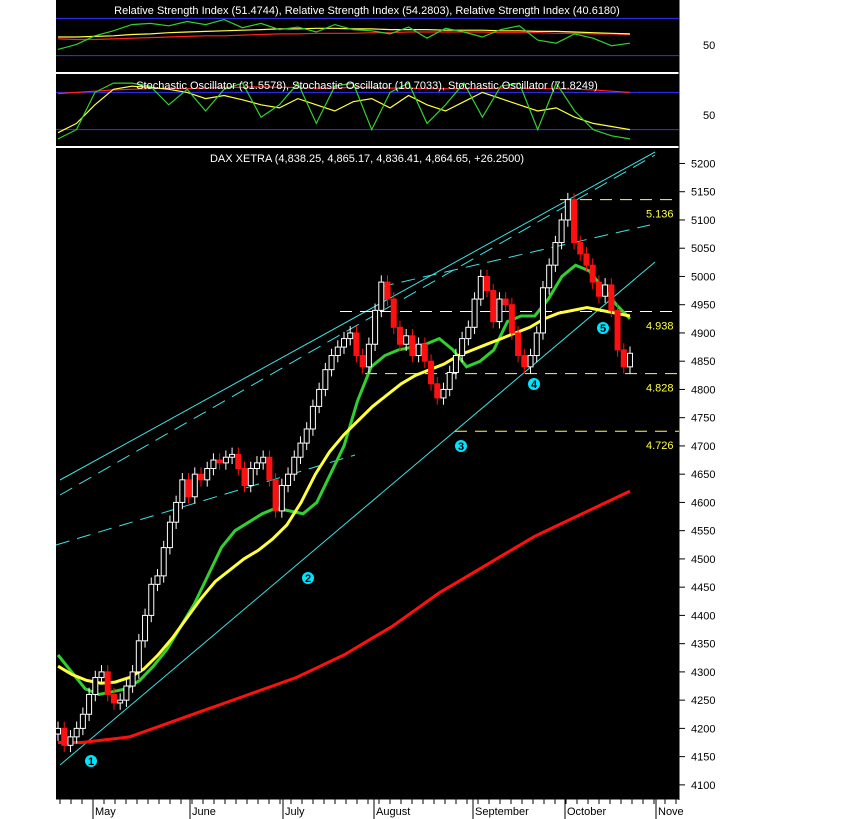 The width and height of the screenshot is (850, 819). What do you see at coordinates (703, 221) in the screenshot?
I see `price-tick-5100: 5100` at bounding box center [703, 221].